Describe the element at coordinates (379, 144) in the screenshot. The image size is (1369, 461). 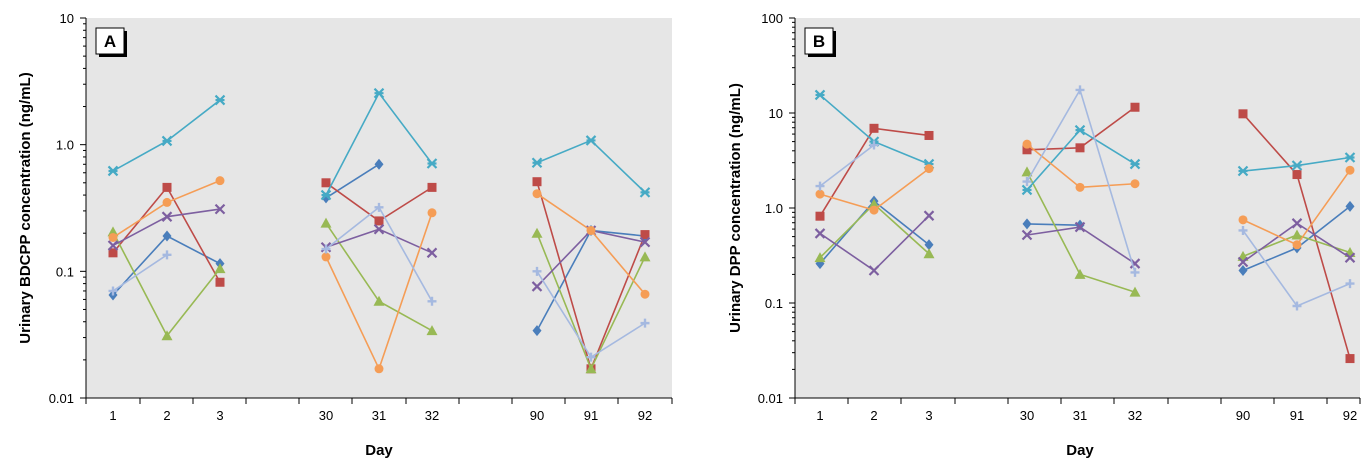
I see `series-star` at that location.